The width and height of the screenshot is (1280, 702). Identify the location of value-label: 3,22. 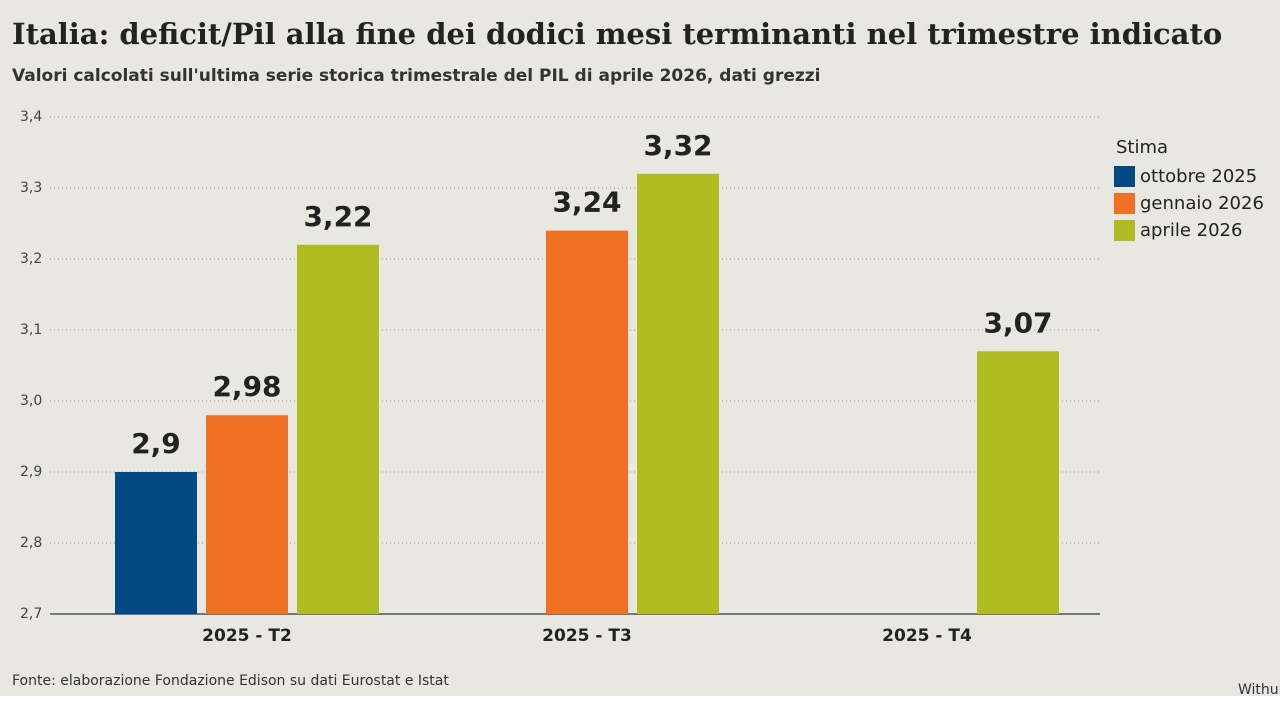
(337, 216).